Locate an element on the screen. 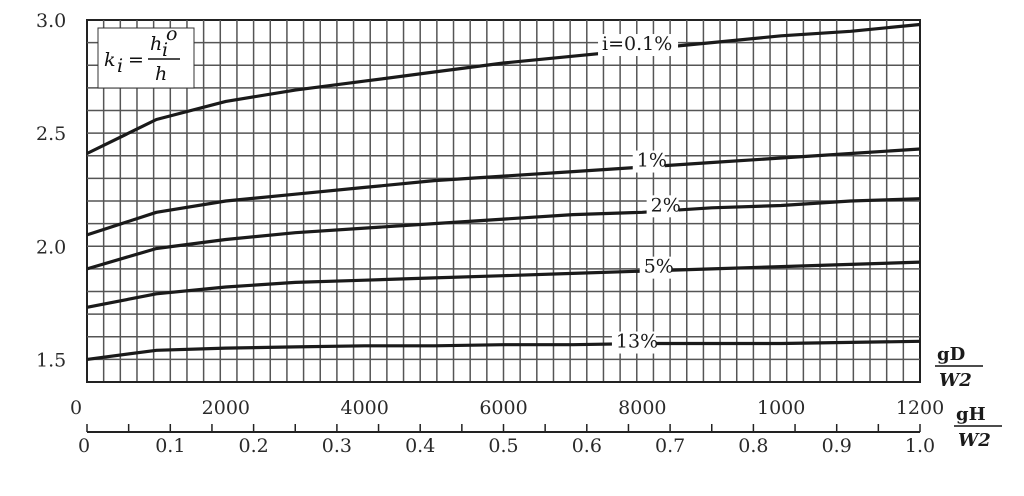  formula-eq: = is located at coordinates (136, 60).